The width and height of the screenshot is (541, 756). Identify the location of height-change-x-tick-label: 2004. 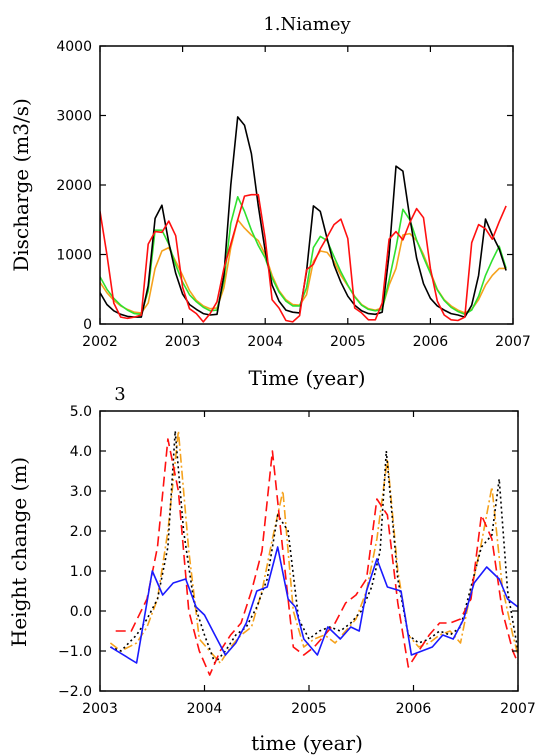
(205, 709).